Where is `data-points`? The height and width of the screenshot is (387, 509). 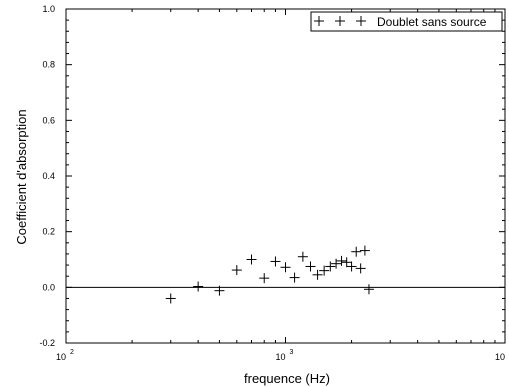 data-points is located at coordinates (269, 274).